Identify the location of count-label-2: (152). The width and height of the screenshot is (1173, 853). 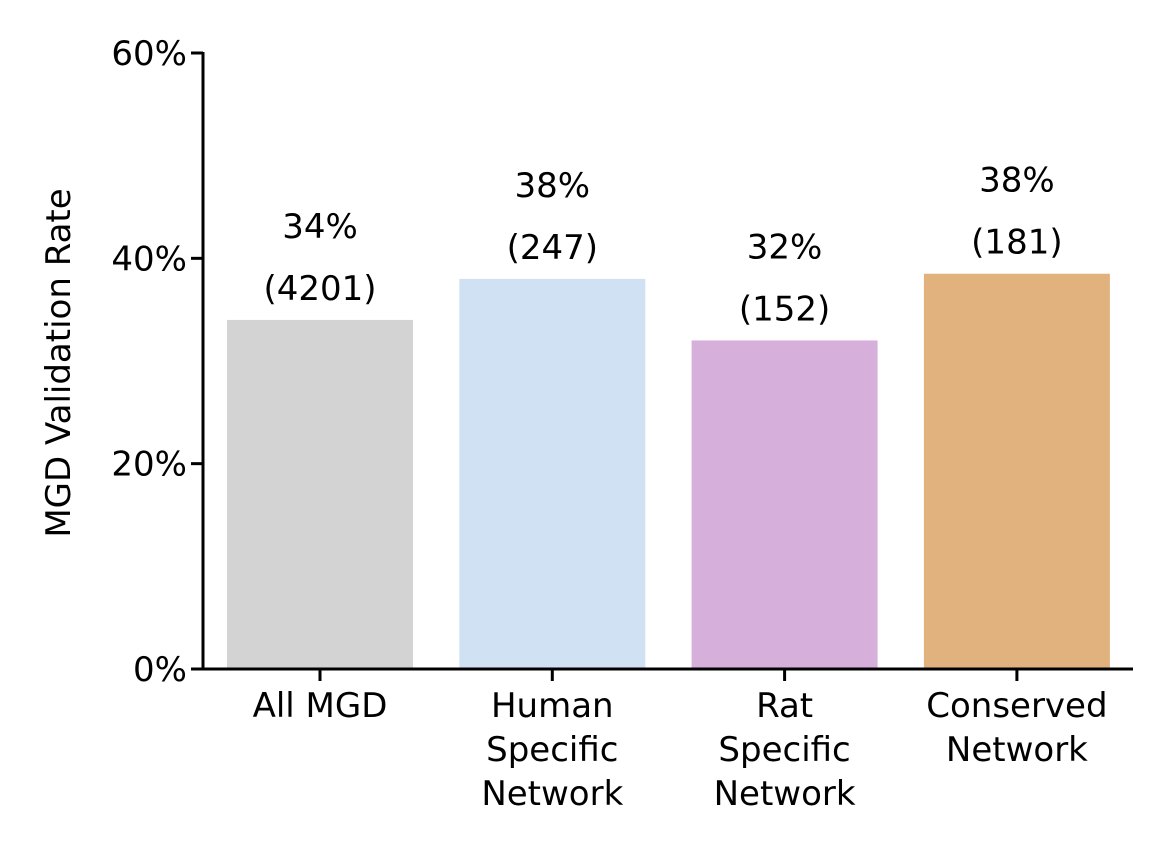
(784, 309).